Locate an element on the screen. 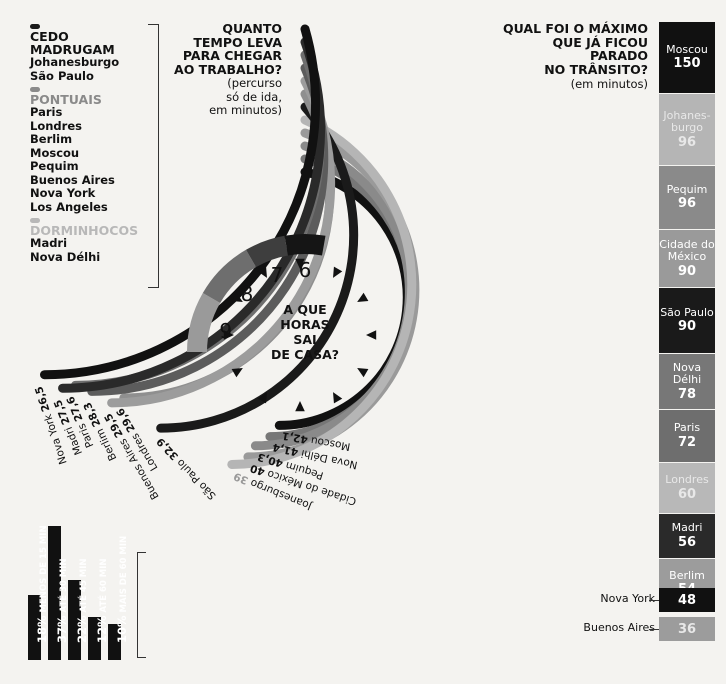 The image size is (726, 684). duration-bar: 37% ATÉ 30 MIN is located at coordinates (58, 592).